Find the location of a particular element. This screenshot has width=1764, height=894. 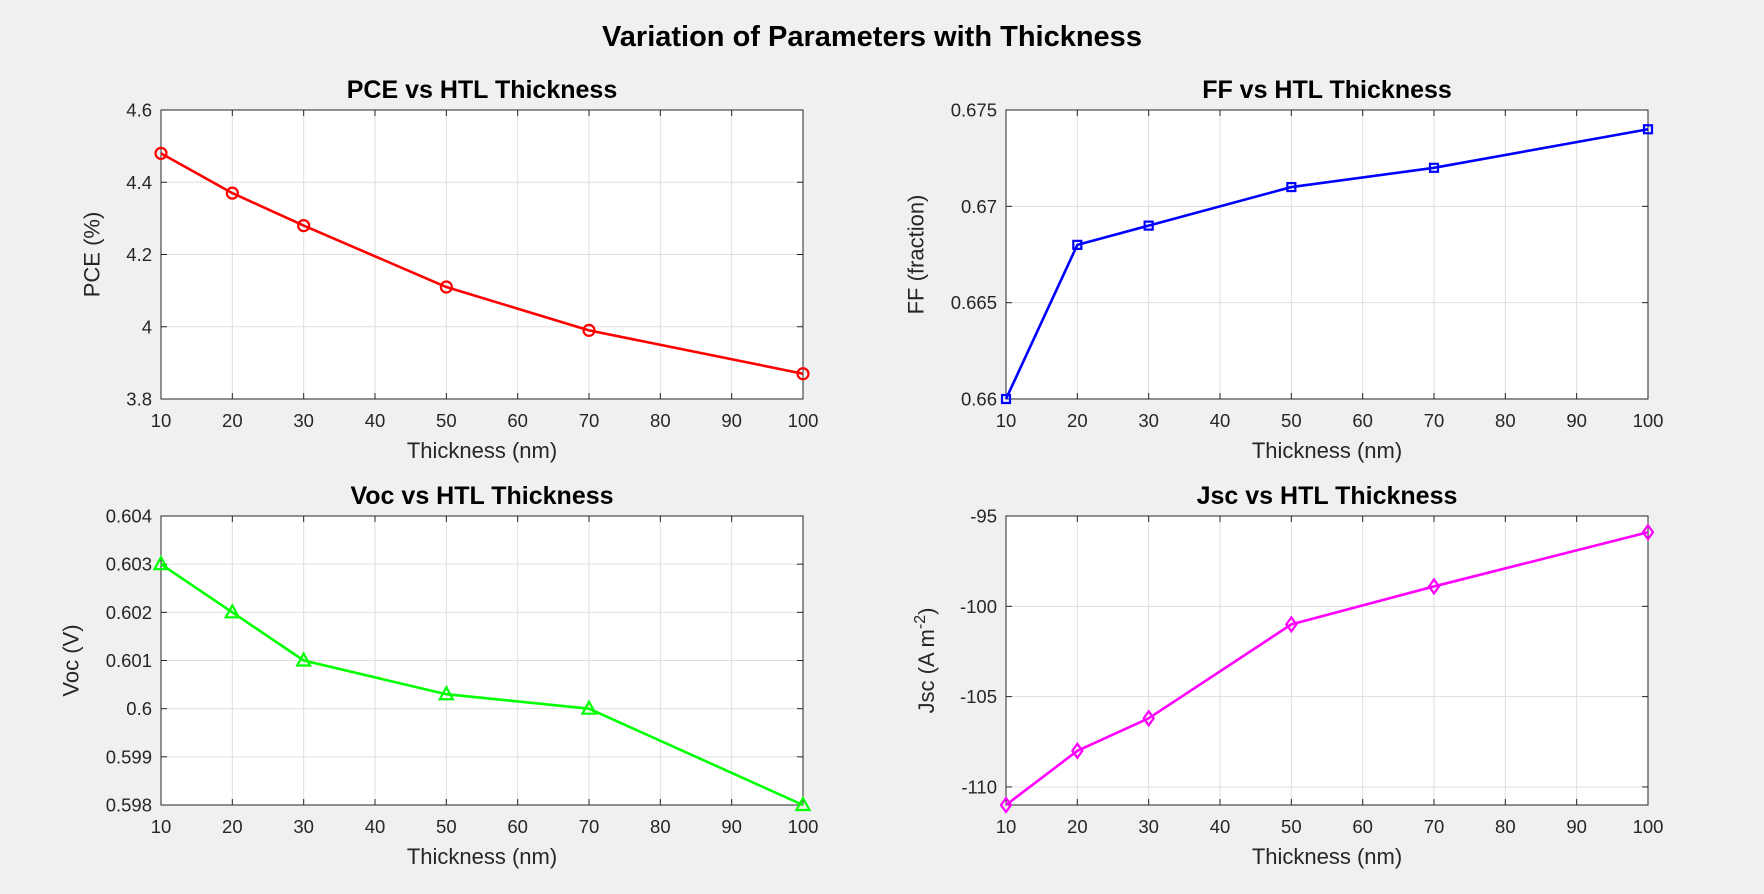

subplot-title: FF vs HTL Thickness is located at coordinates (1327, 90).